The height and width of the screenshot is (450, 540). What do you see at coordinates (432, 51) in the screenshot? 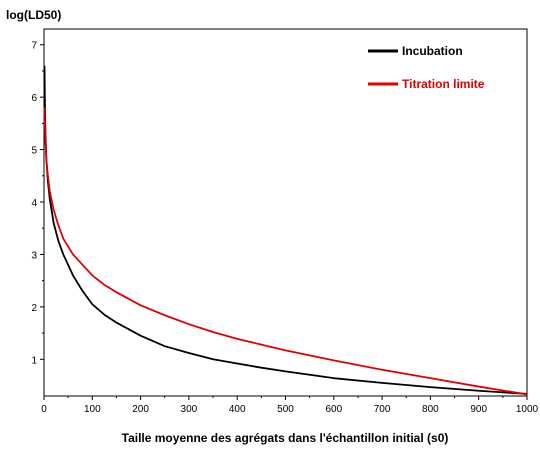
I see `legend-label-0: Incubation` at bounding box center [432, 51].